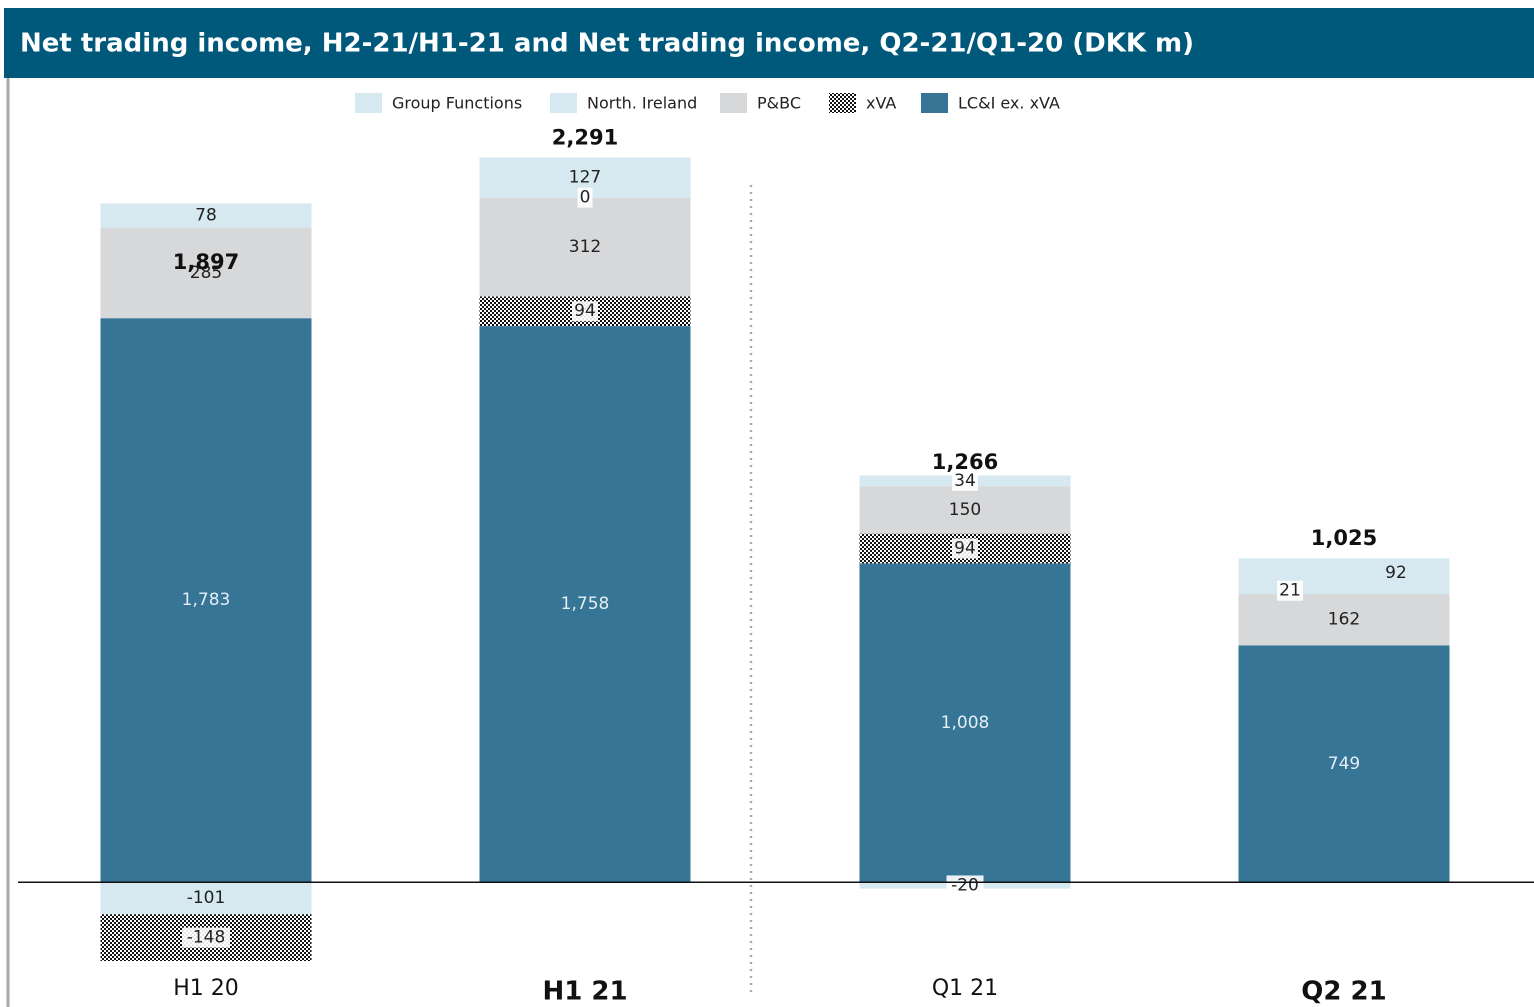 The image size is (1534, 1007). Describe the element at coordinates (206, 988) in the screenshot. I see `x-tick-label: H1 20` at that location.